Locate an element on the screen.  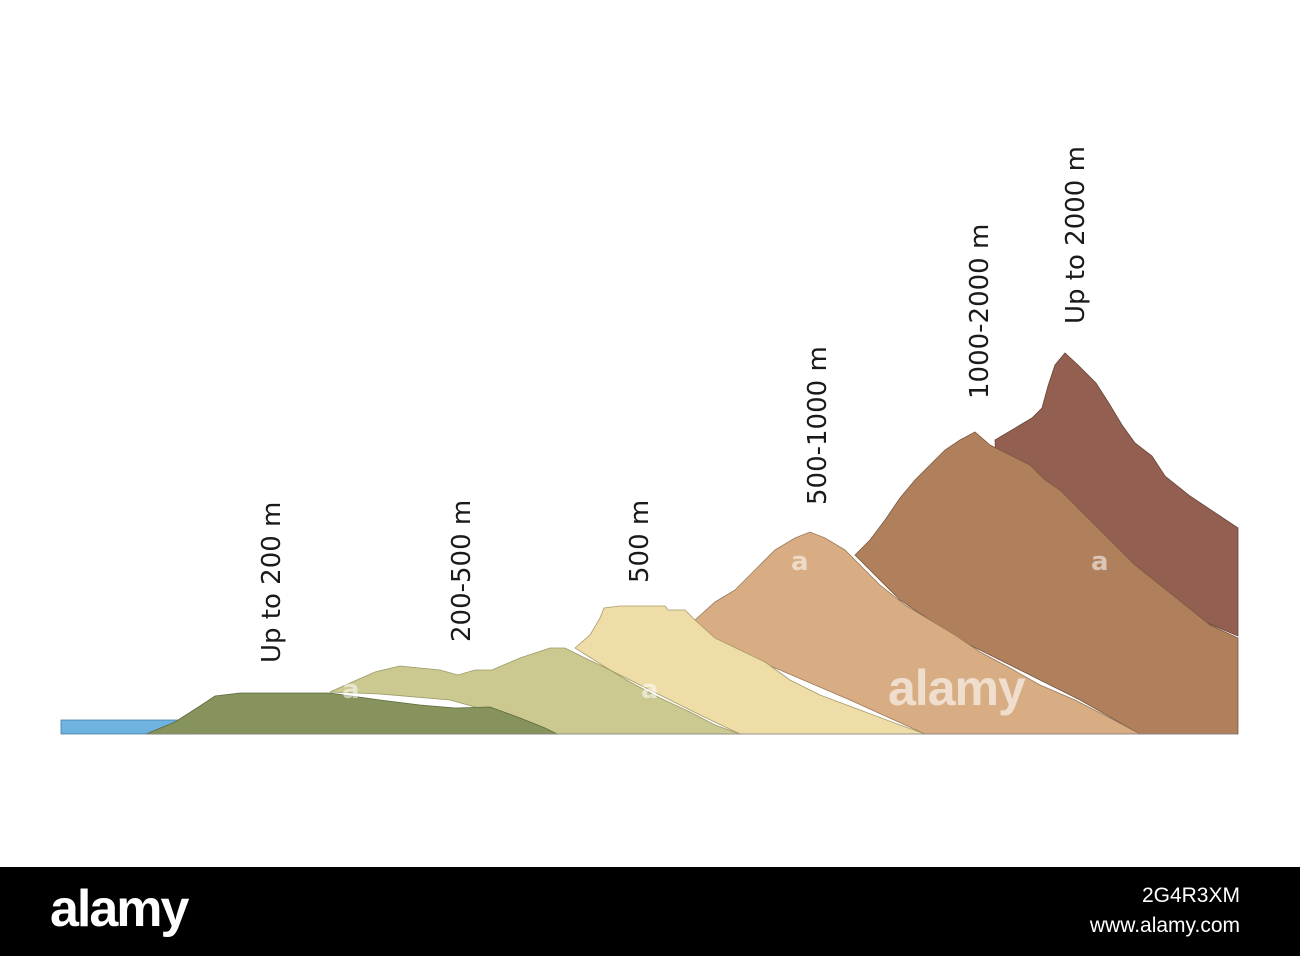
label-medium-mountains: 1000-2000 m is located at coordinates (980, 311).